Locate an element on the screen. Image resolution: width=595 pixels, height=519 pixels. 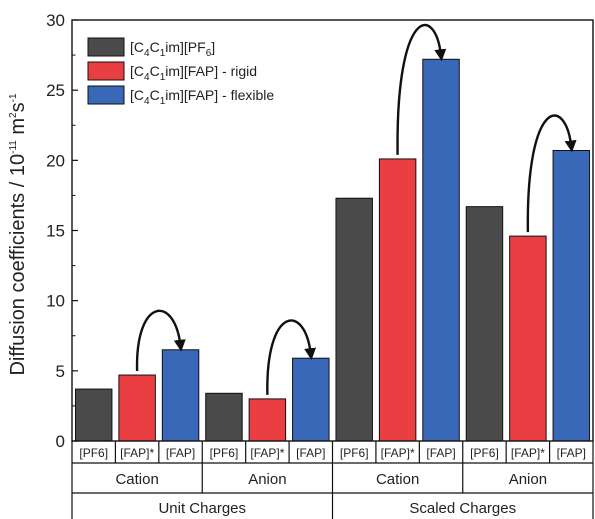
y-tick-label: 25 is located at coordinates (55, 90).